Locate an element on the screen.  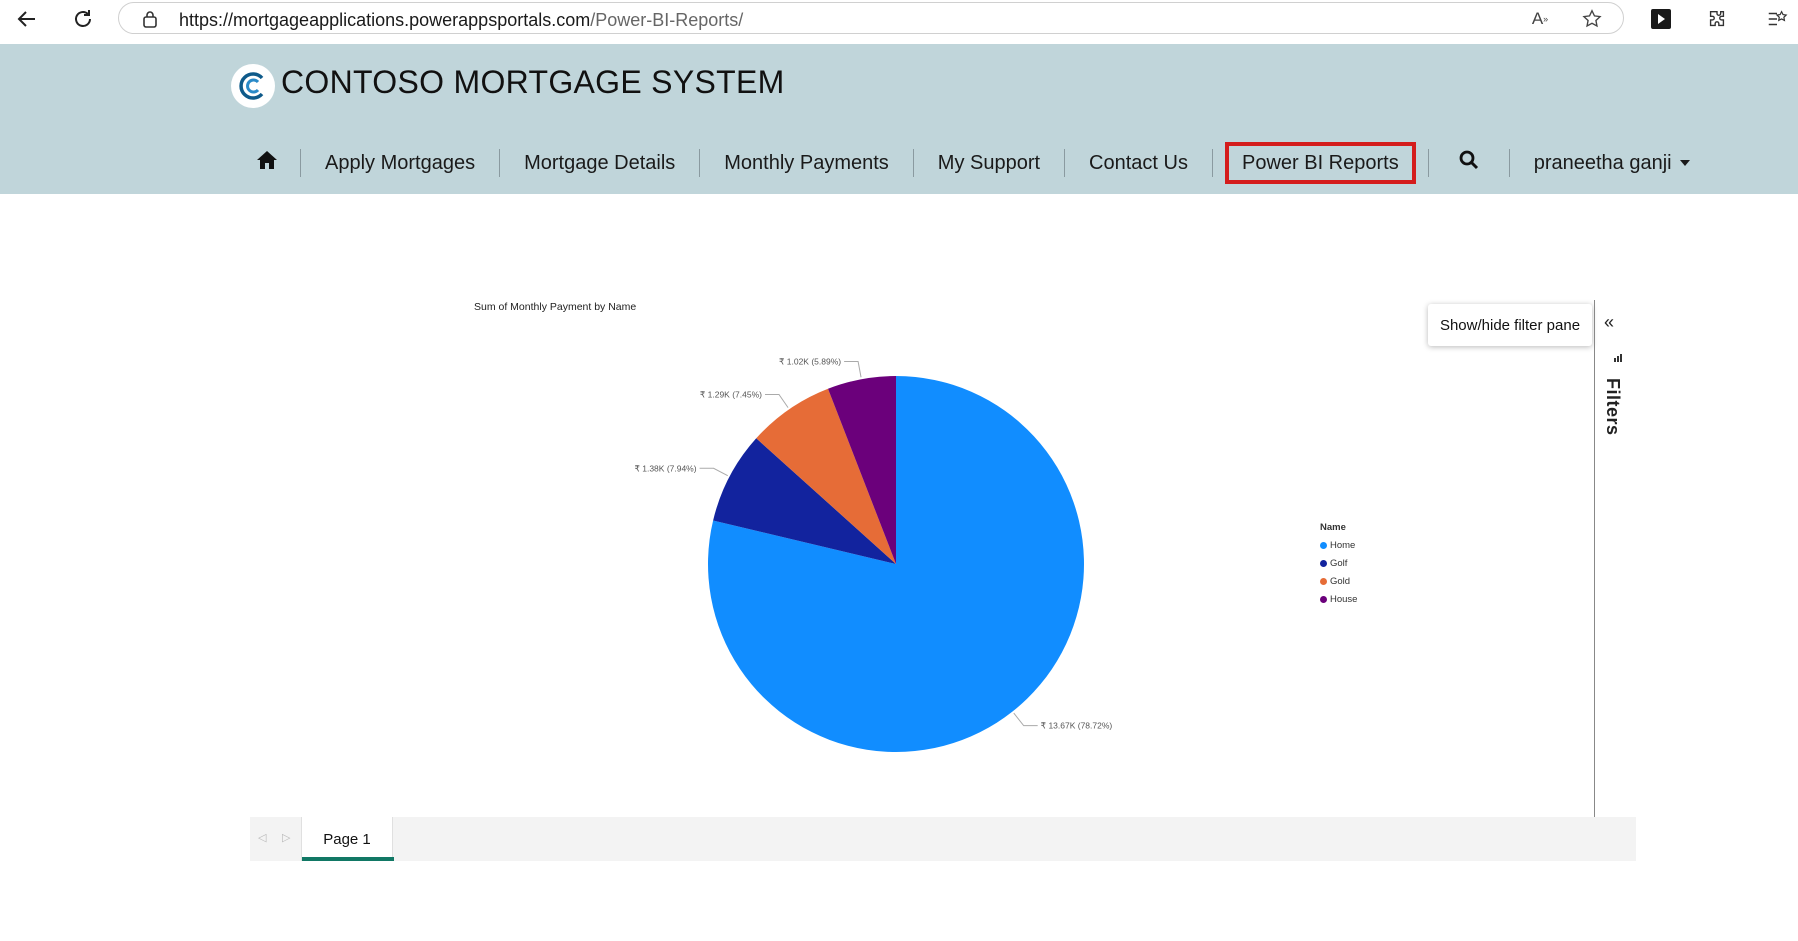
contoso-logo is located at coordinates (253, 86).